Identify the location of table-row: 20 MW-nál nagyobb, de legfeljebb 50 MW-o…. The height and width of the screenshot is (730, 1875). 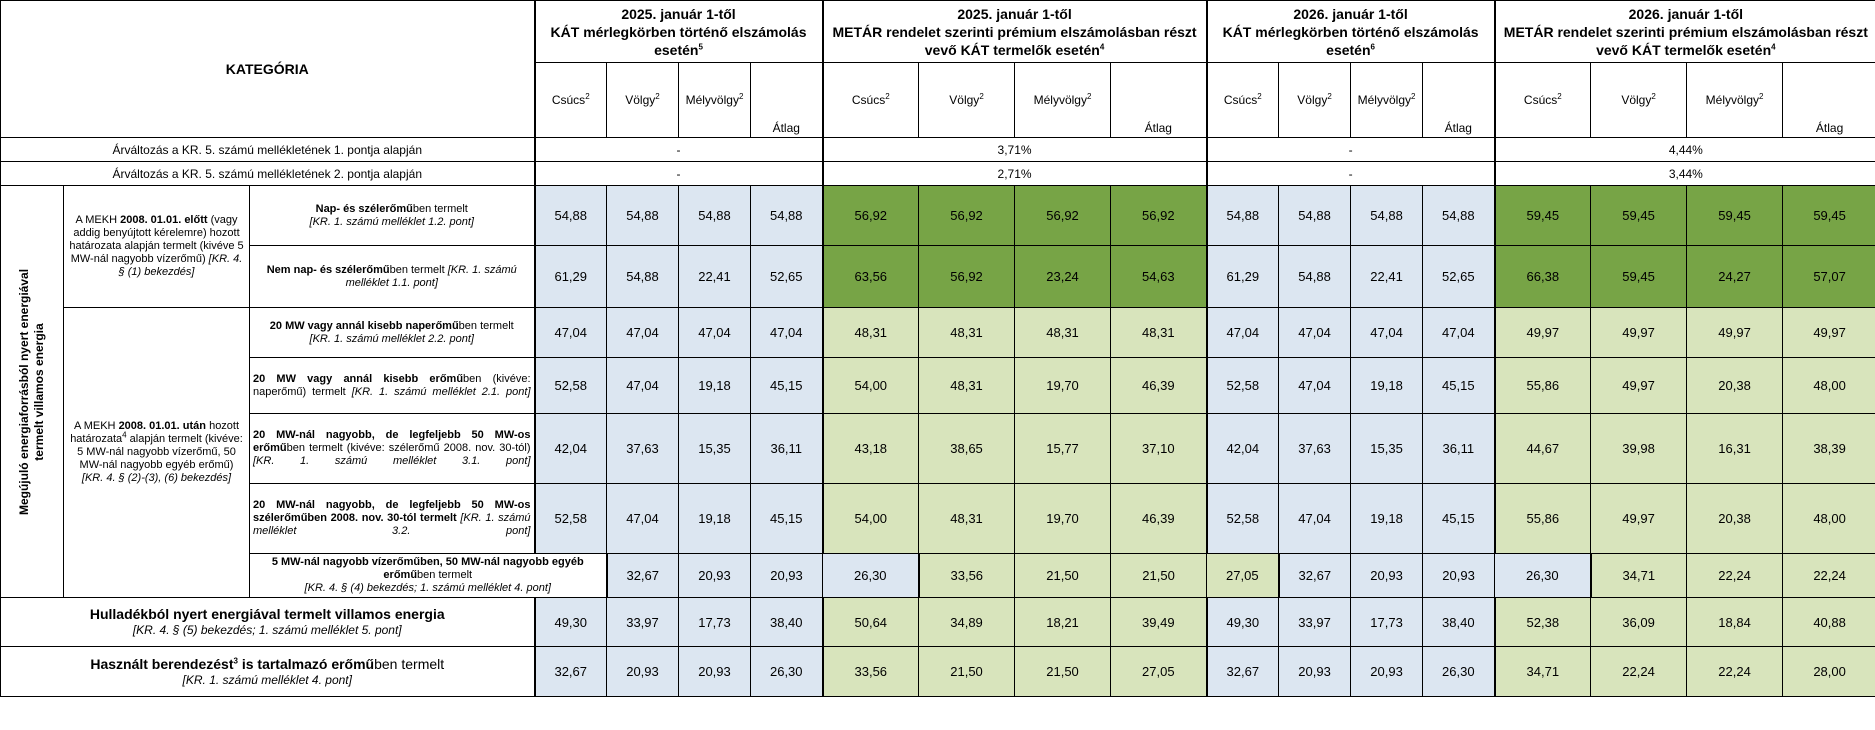
(938, 518).